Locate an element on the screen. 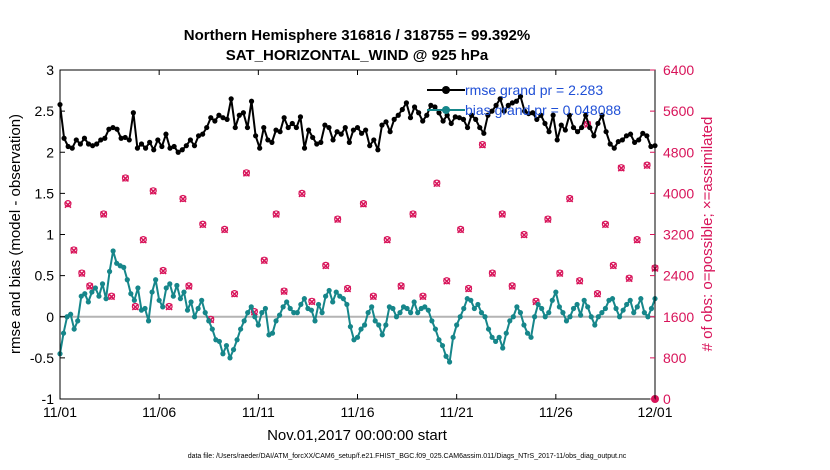  x-tick-label: 12/01 is located at coordinates (654, 412).